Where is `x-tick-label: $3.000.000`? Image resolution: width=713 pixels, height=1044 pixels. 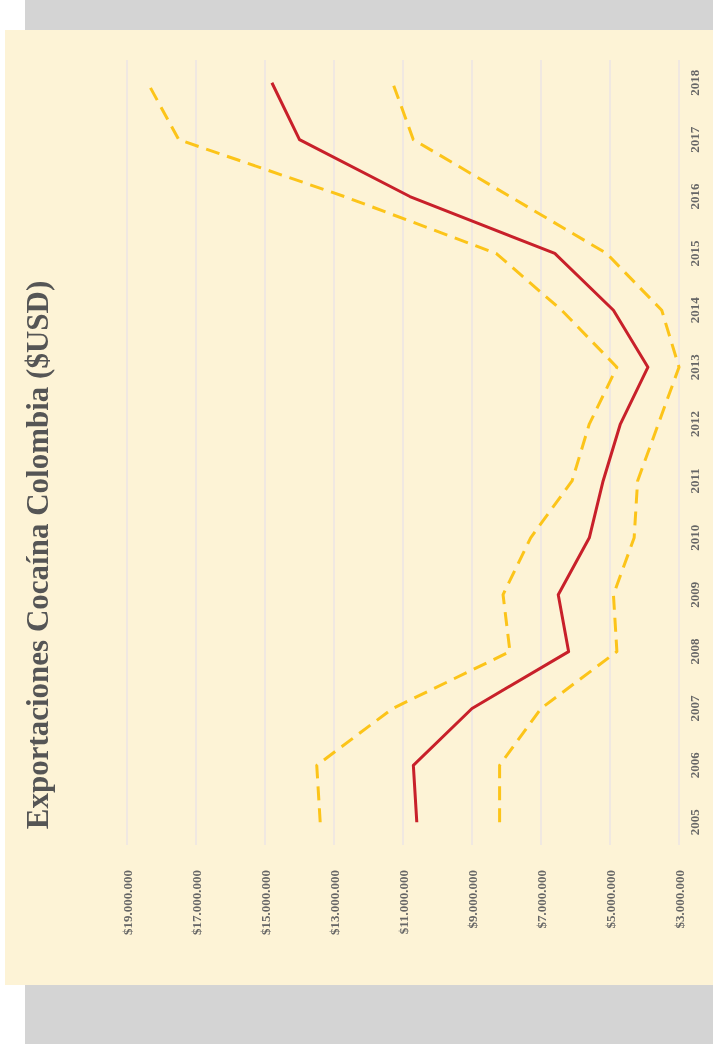
x-tick-label: $3.000.000 is located at coordinates (679, 899).